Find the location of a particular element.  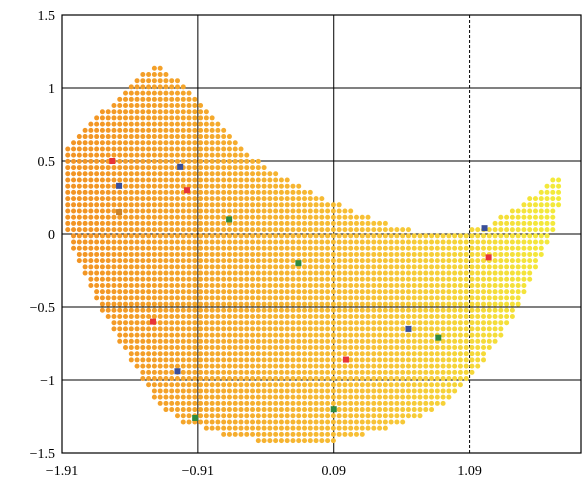

data-point is located at coordinates (484, 228).